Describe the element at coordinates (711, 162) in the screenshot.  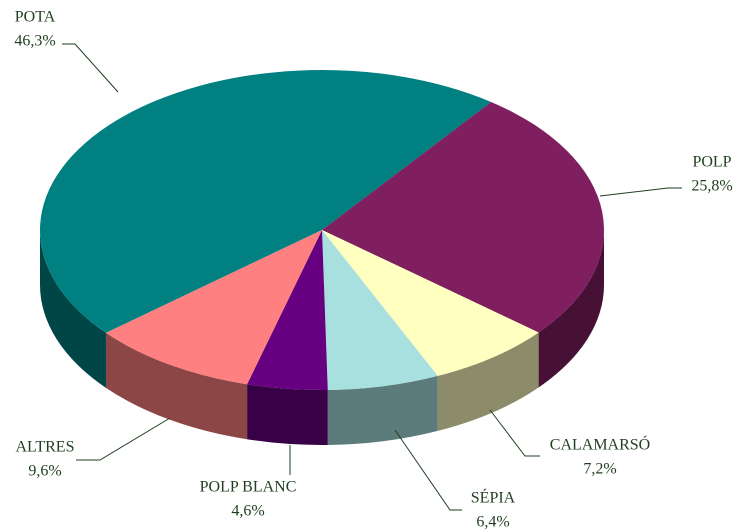
I see `slice-label: POLP` at that location.